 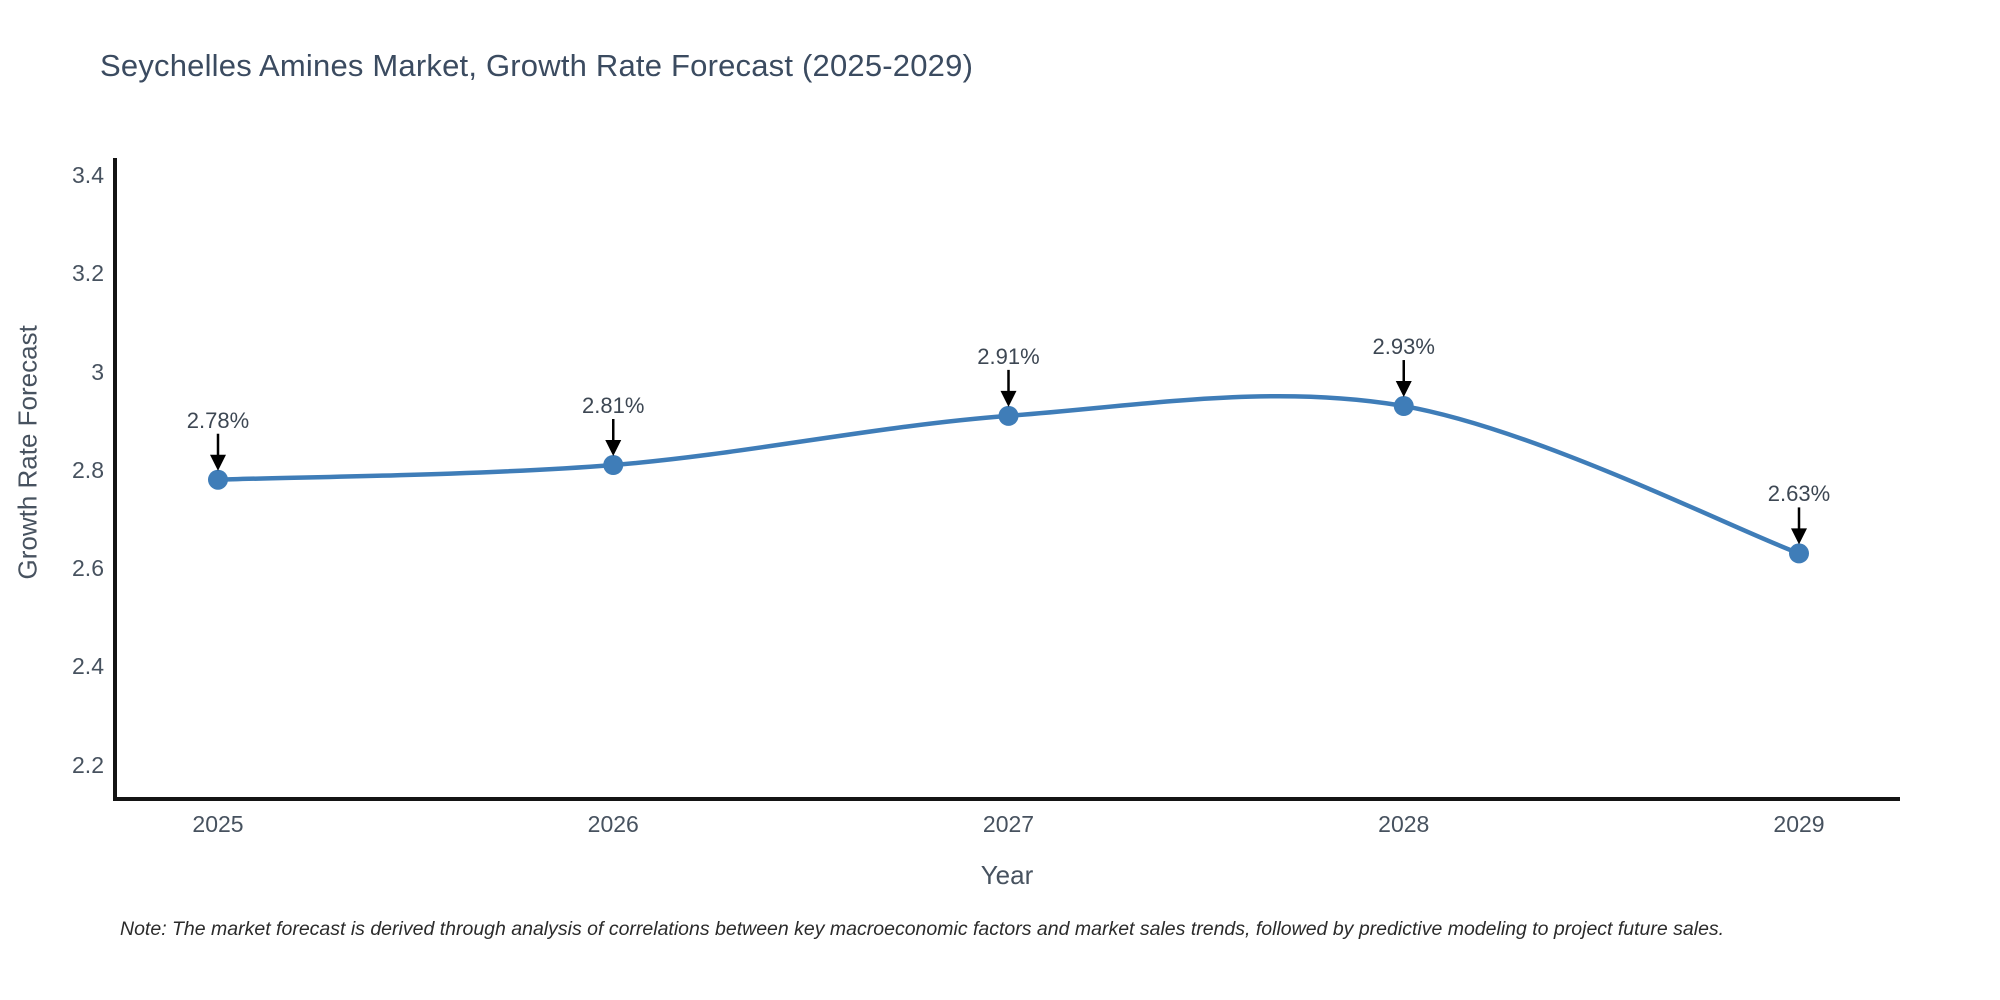 What do you see at coordinates (613, 405) in the screenshot?
I see `point-annotation: 2.81%` at bounding box center [613, 405].